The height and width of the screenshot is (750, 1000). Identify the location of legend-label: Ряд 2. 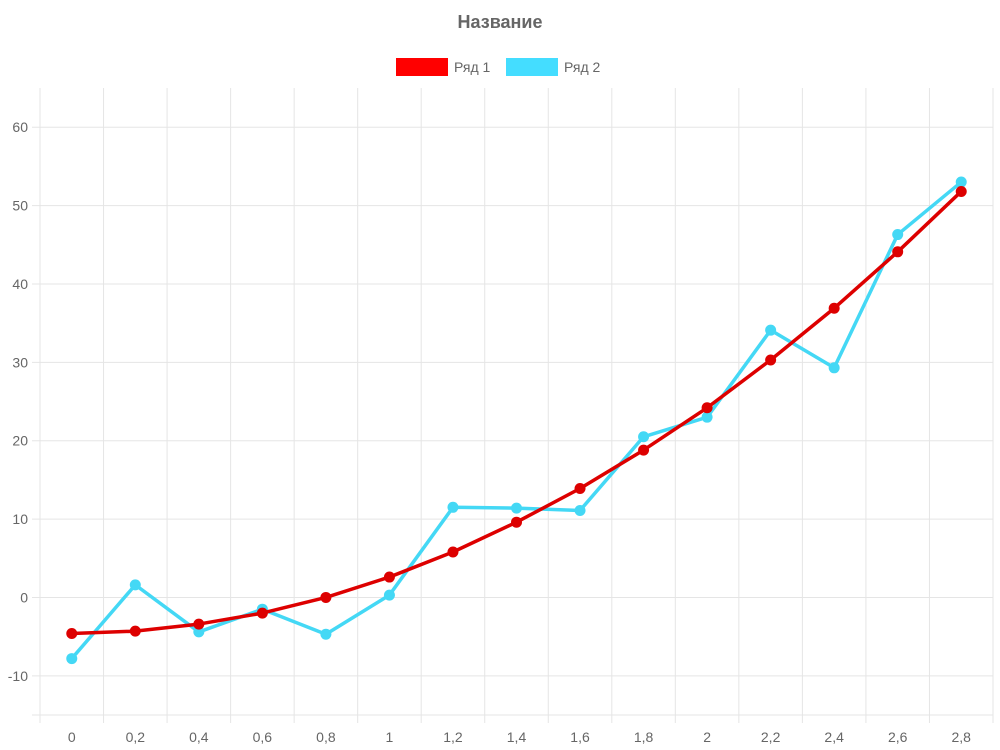
(582, 67).